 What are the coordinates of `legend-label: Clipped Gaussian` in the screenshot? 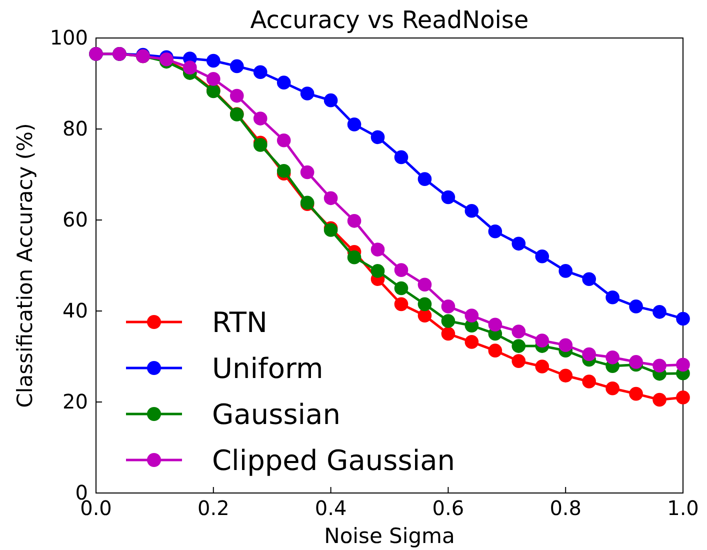 It's located at (334, 460).